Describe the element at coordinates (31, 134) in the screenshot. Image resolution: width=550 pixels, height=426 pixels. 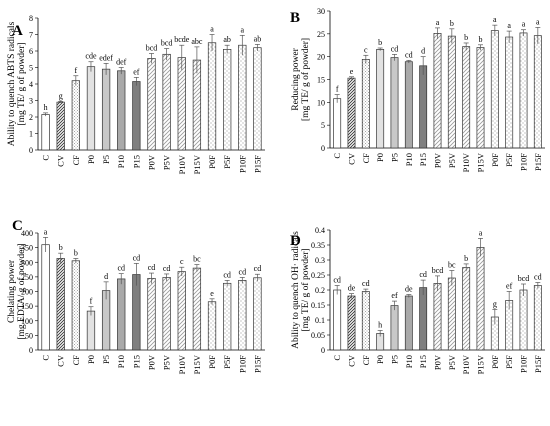
I see `y-tick-label: 1` at that location.